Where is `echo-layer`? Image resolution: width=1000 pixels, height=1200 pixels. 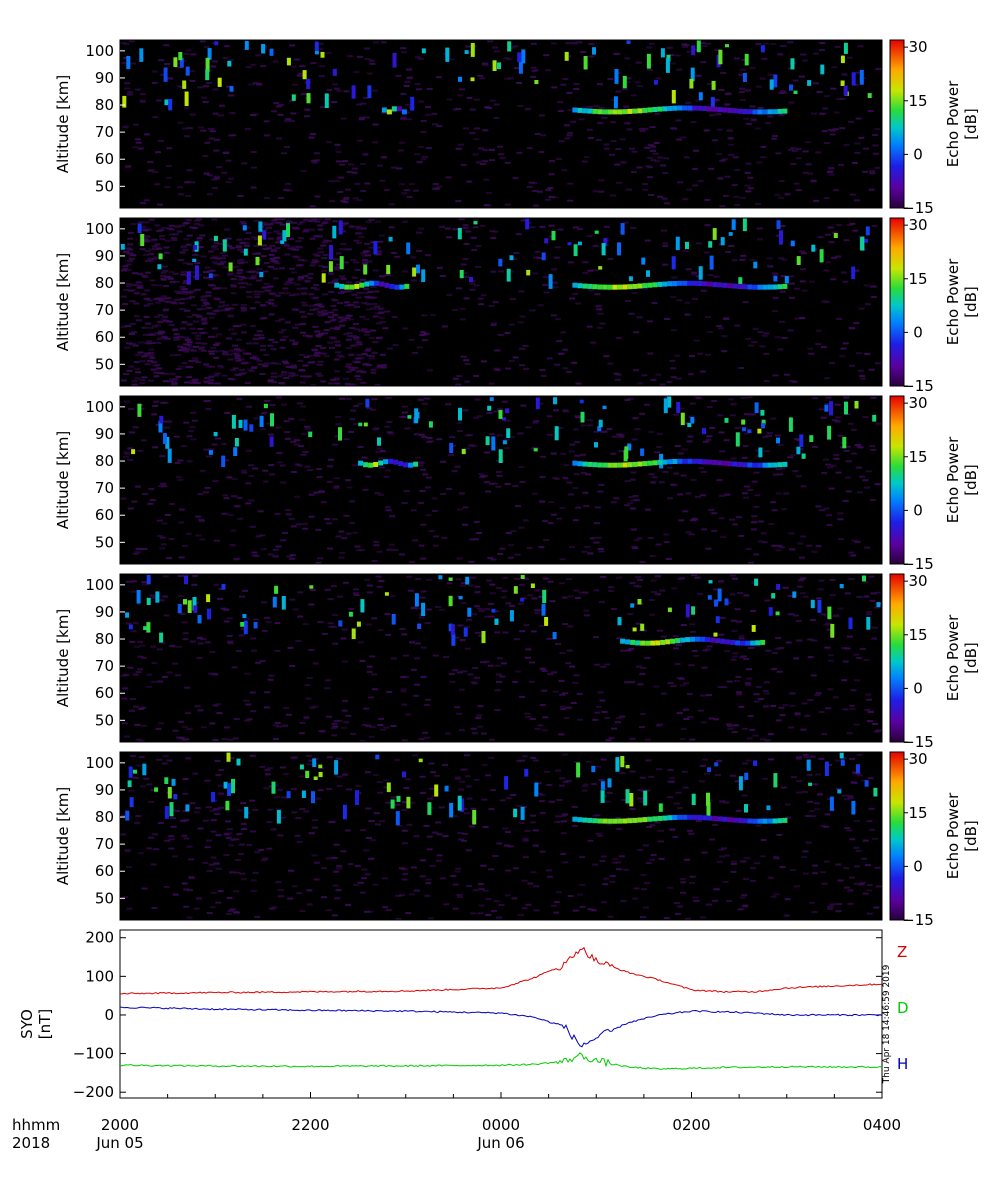
echo-layer is located at coordinates (680, 819).